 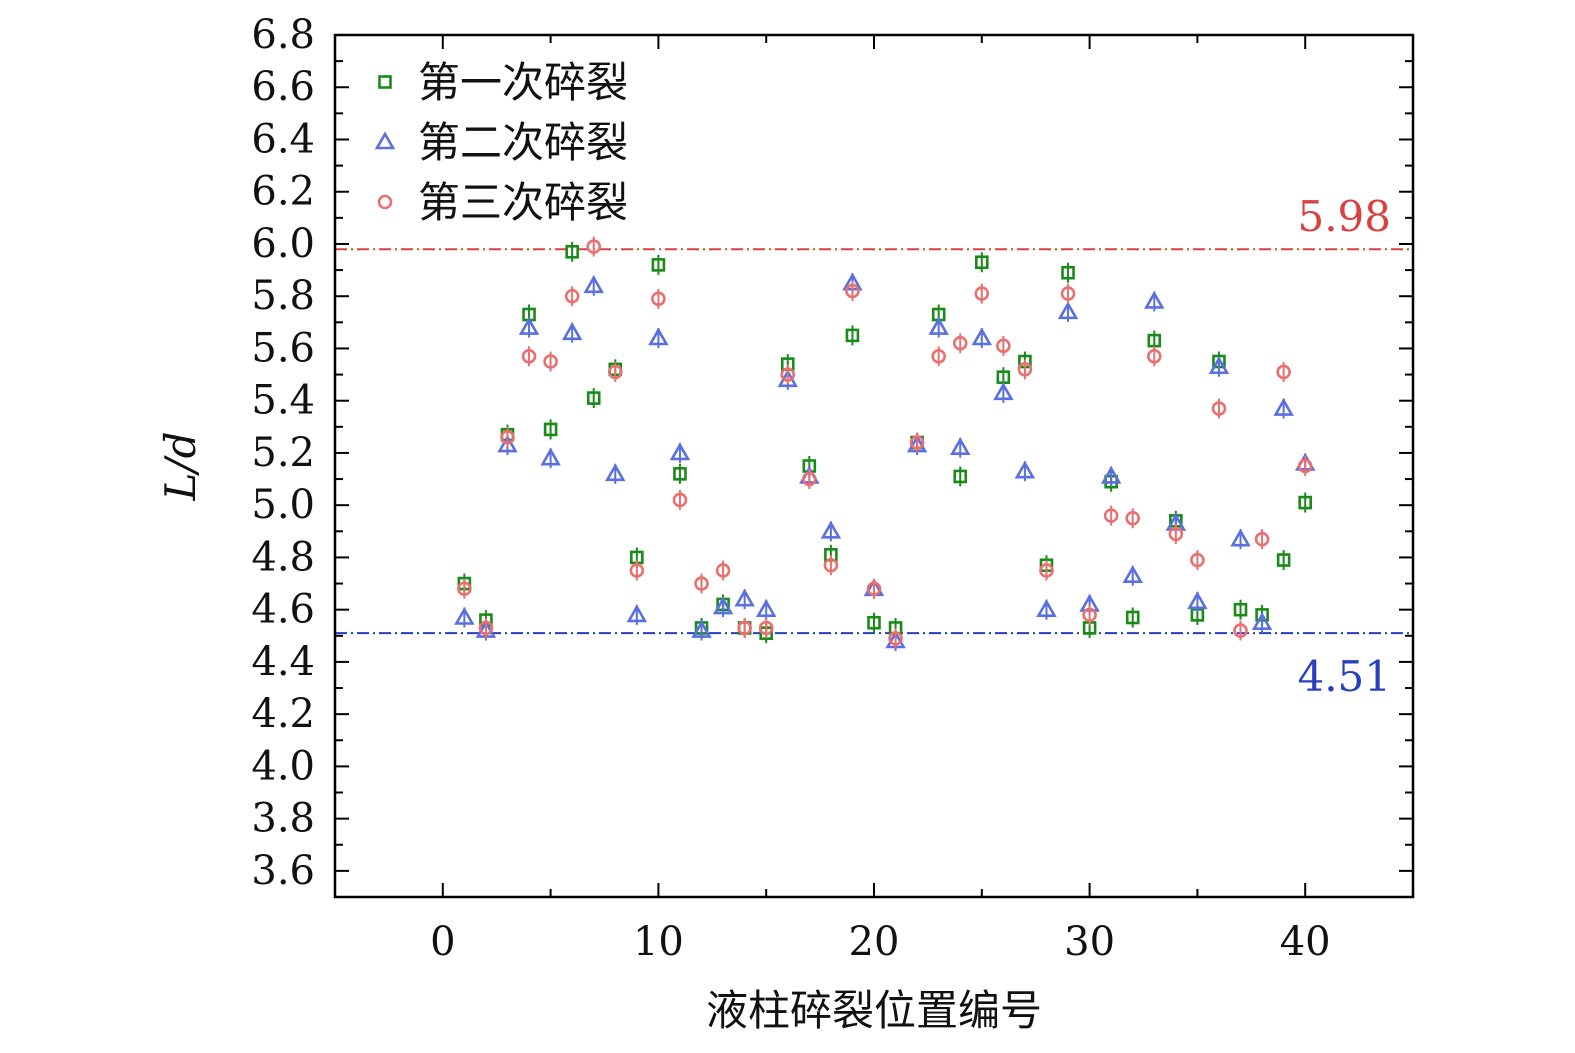 I want to click on reference-line-label: 5.98, so click(x=1344, y=216).